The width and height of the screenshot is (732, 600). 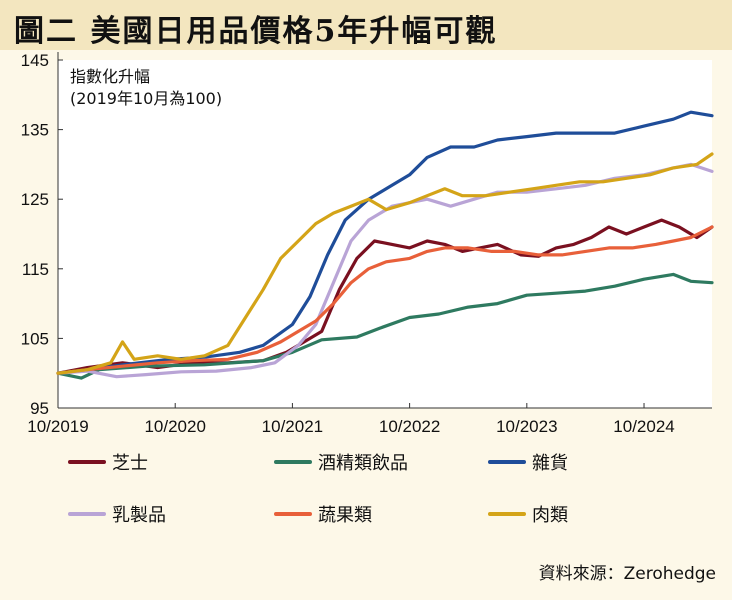 I want to click on y-tick-label: 145, so click(x=35, y=60).